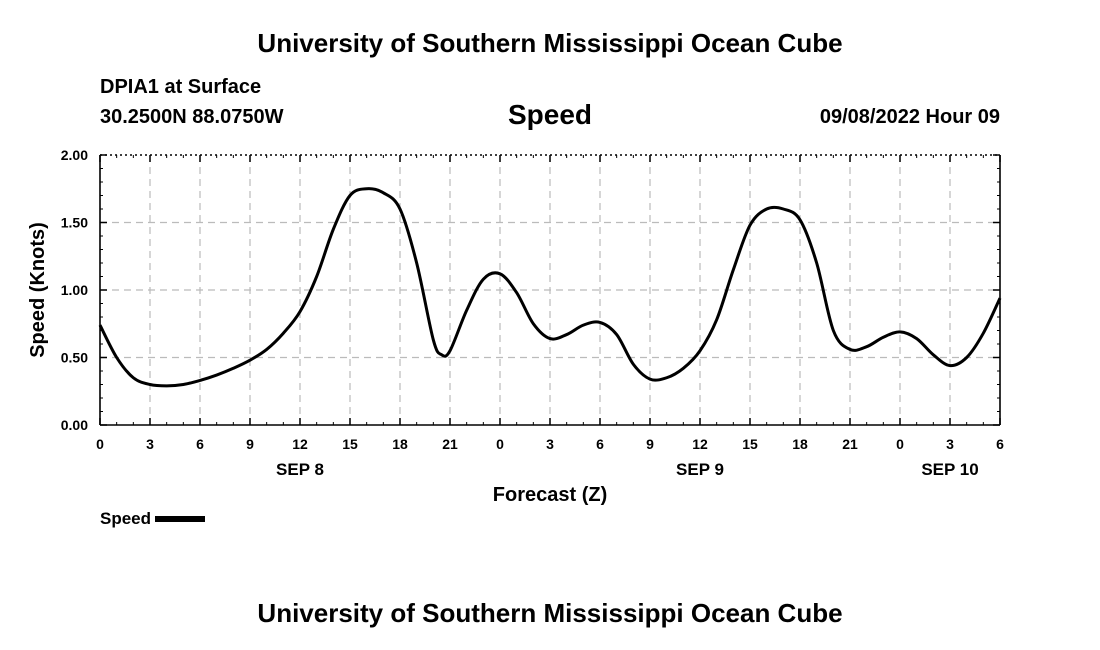  I want to click on coordinates-label: 30.2500N 88.0750W, so click(192, 117).